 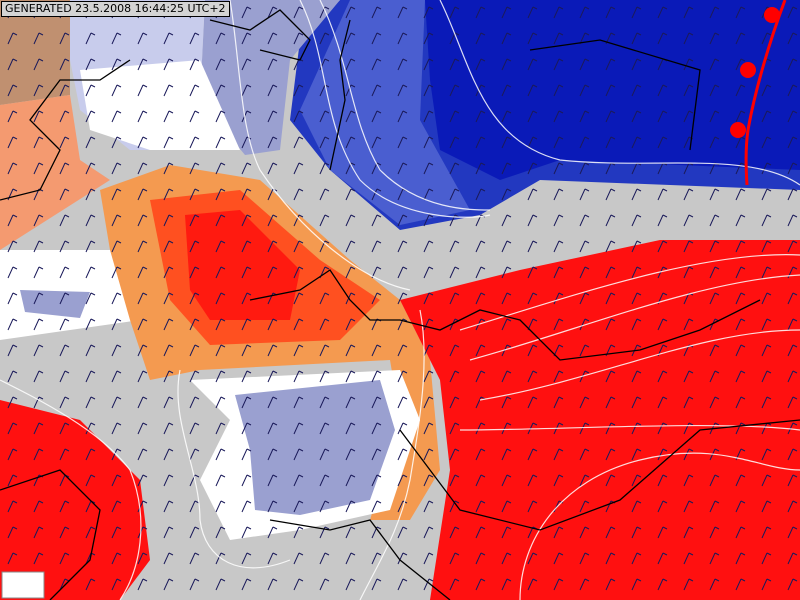 I want to click on warm-front, so click(x=758, y=93).